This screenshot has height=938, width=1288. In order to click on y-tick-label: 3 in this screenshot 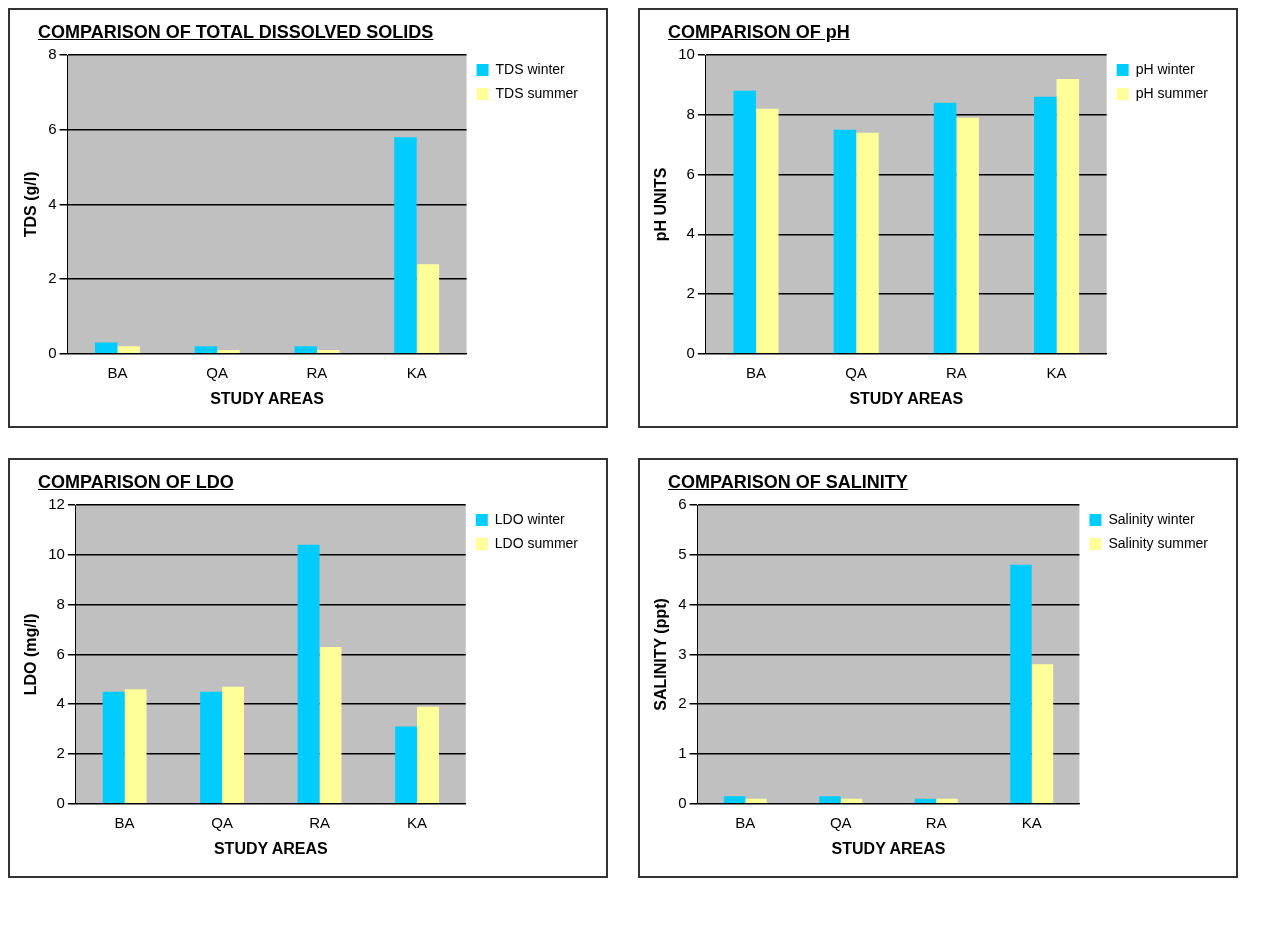, I will do `click(682, 653)`.